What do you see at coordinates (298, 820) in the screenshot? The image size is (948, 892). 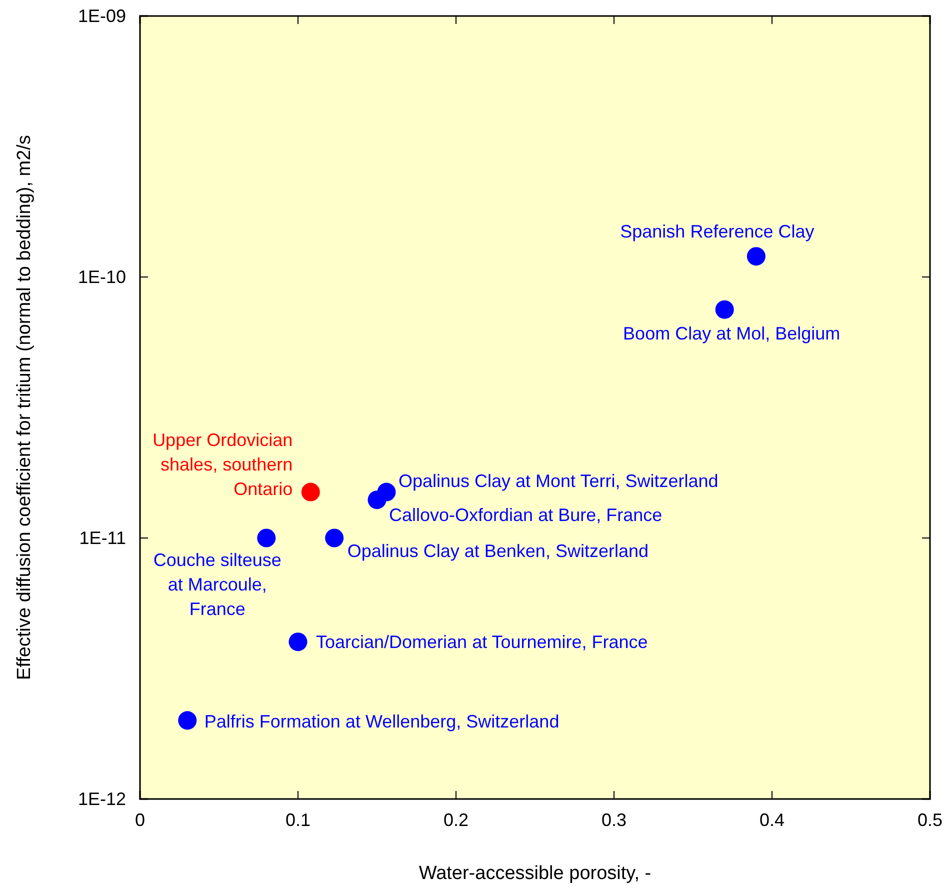 I see `x-tick-label: 0.1` at bounding box center [298, 820].